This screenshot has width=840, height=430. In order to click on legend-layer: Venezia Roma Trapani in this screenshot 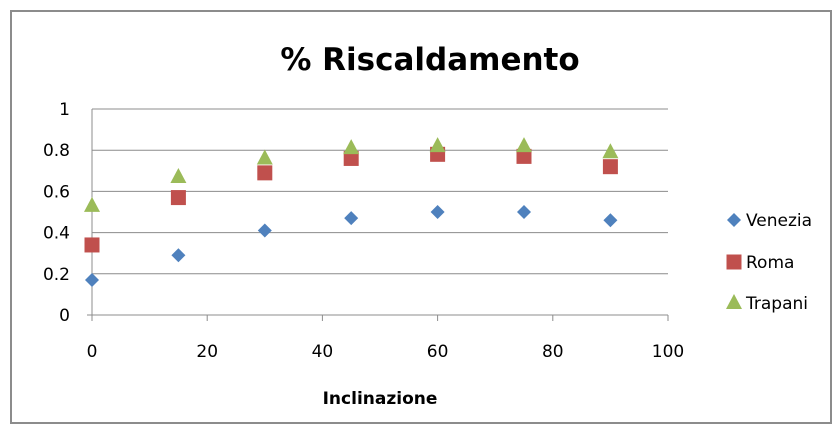, I will do `click(769, 262)`.